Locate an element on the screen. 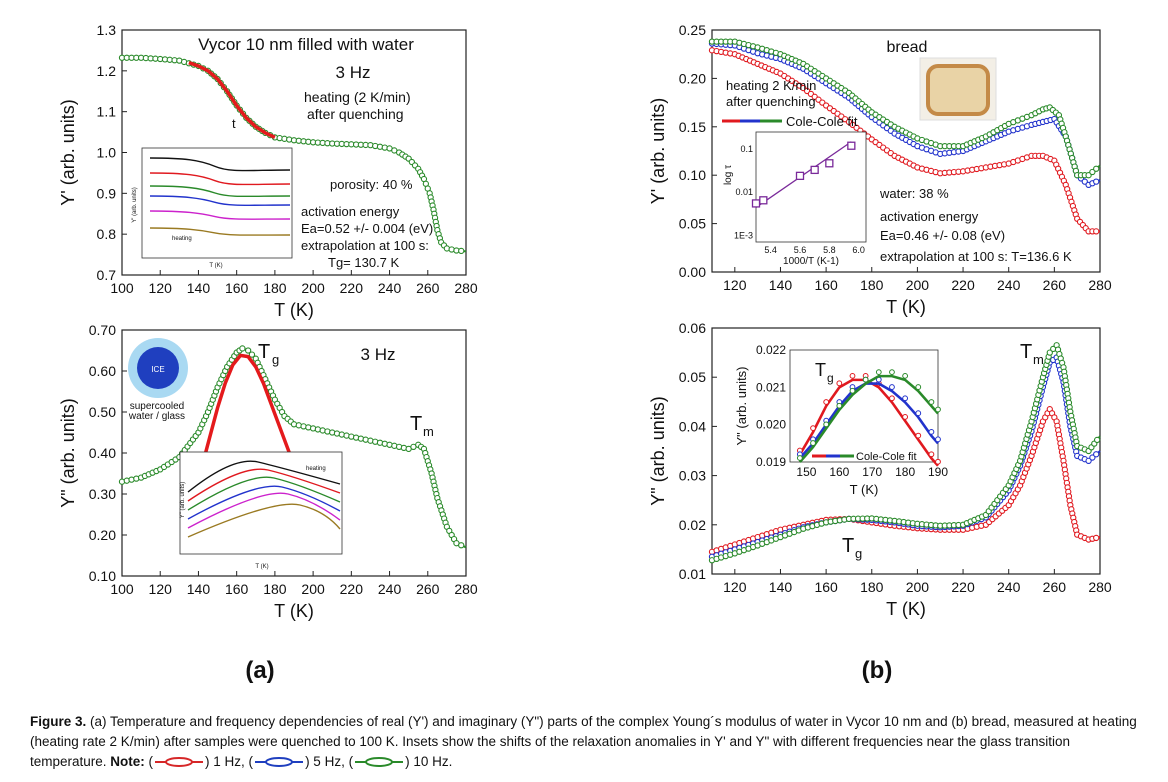  b_bottom-xtick-label: 240 is located at coordinates (1009, 587).